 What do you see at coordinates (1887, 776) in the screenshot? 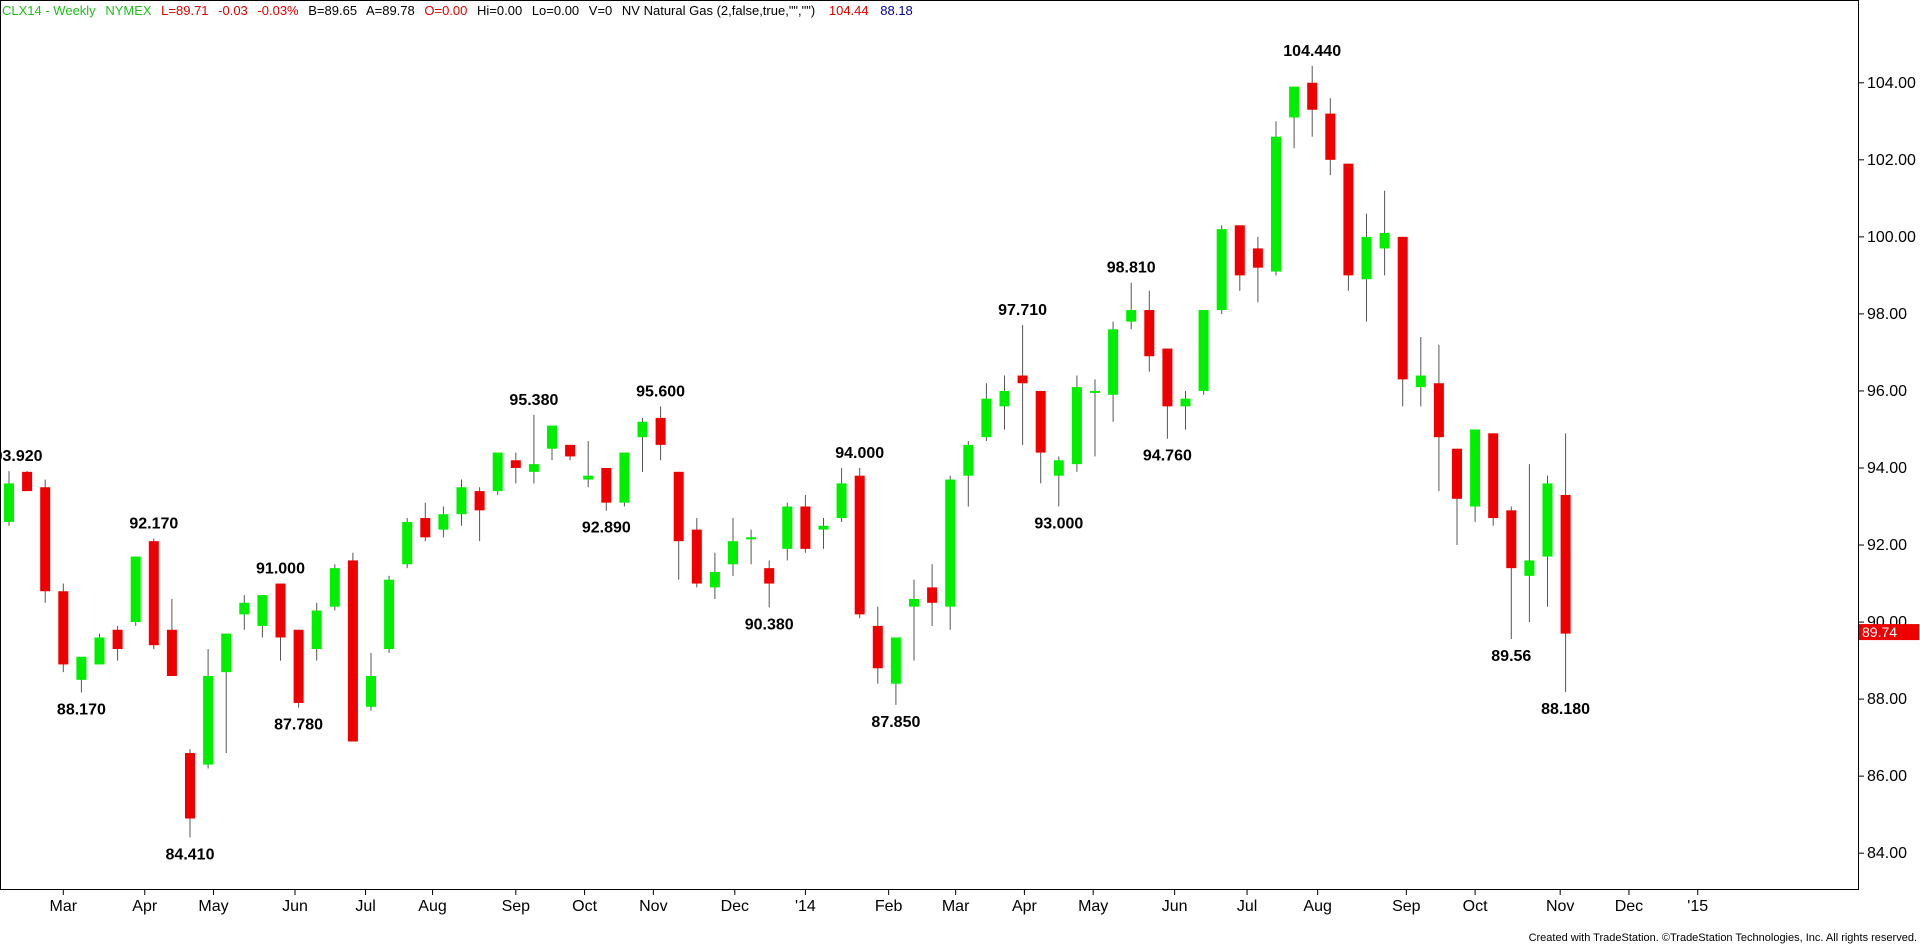
I see `y-tick-label: 86.00` at bounding box center [1887, 776].